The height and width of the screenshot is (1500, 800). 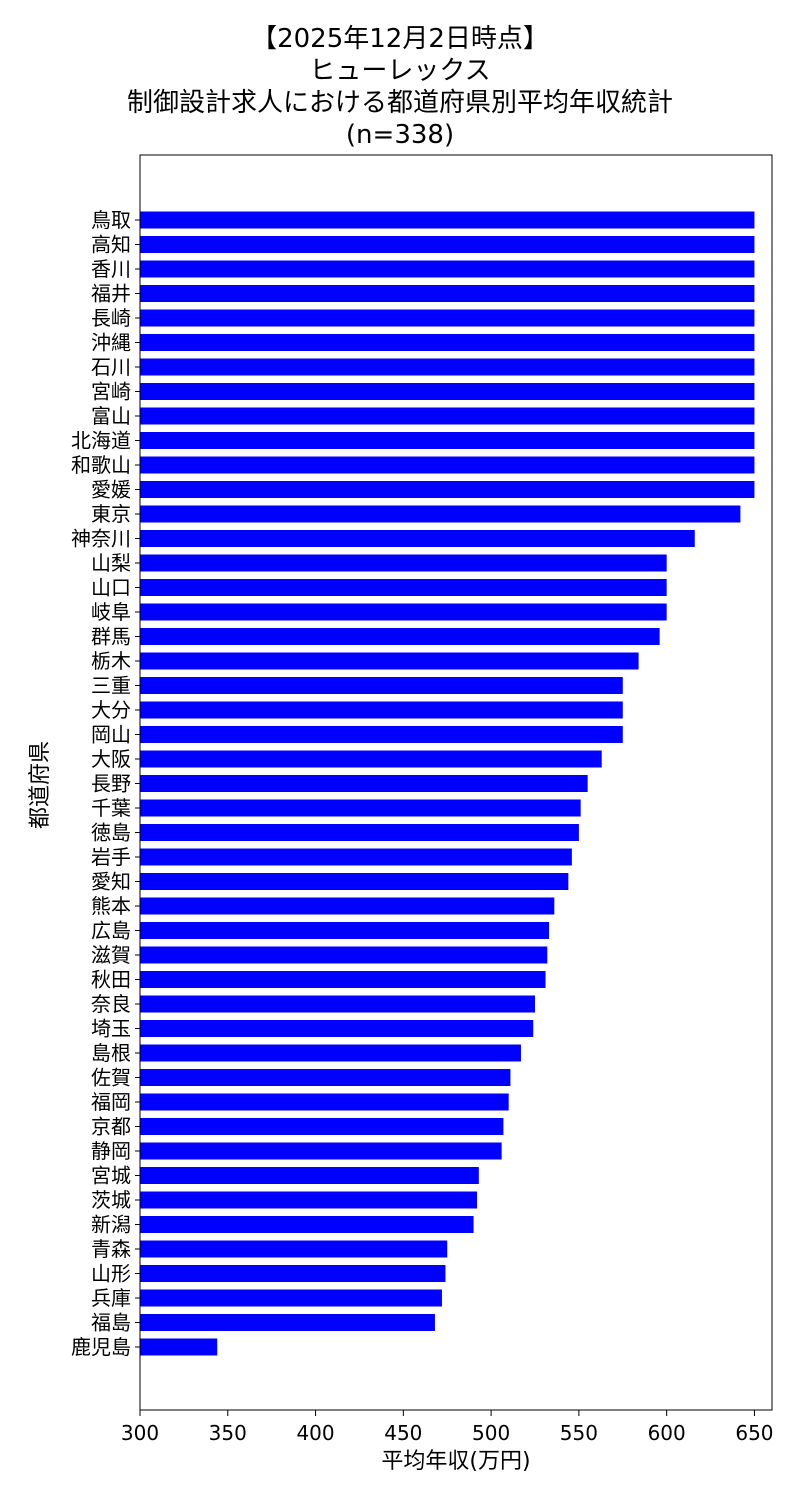 I want to click on category-label-42: 青森, so click(x=111, y=1249).